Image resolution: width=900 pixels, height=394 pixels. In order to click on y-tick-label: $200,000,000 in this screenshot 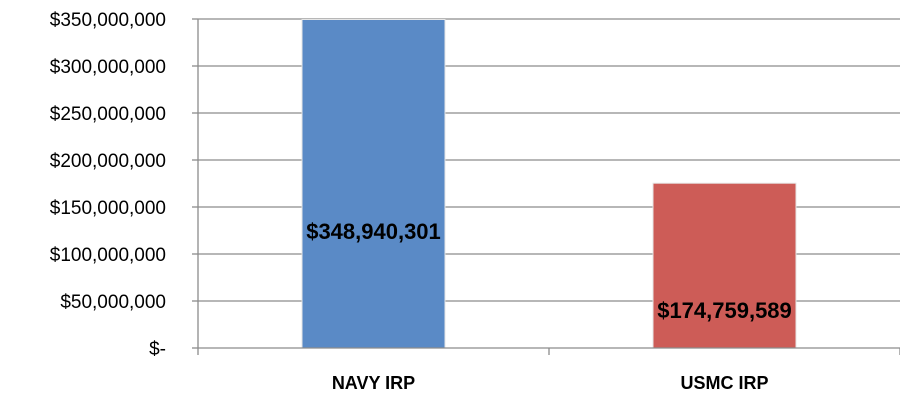, I will do `click(108, 161)`.